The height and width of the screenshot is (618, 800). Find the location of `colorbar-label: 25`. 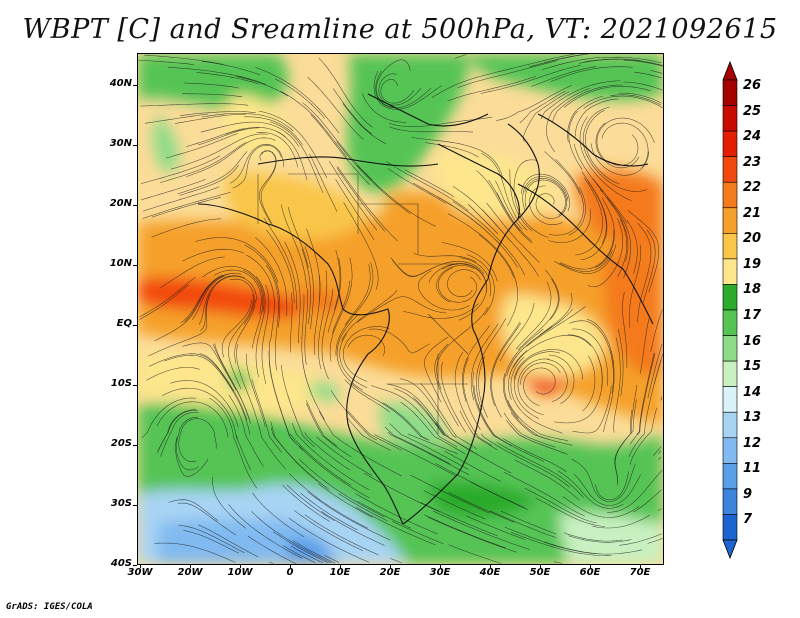

colorbar-label: 25 is located at coordinates (752, 111).